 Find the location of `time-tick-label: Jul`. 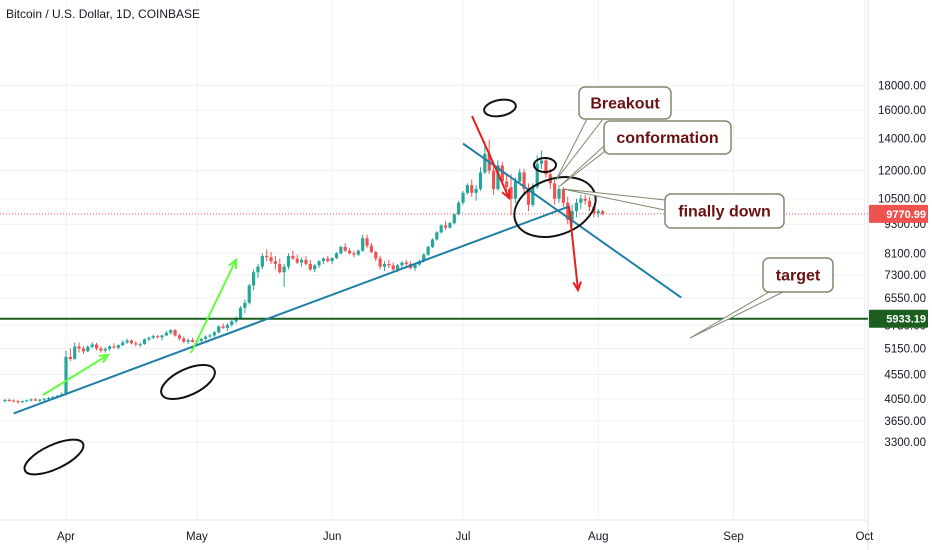

time-tick-label: Jul is located at coordinates (463, 537).